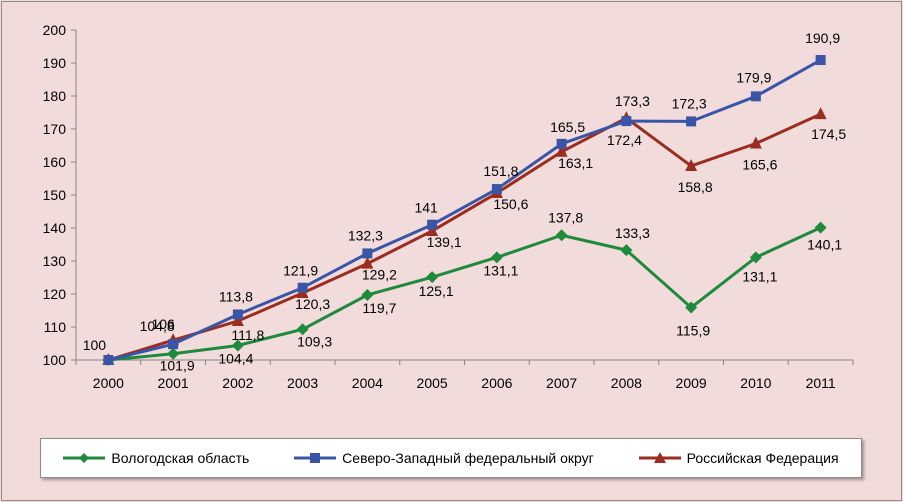 The height and width of the screenshot is (502, 903). I want to click on data-label: 121,9, so click(300, 271).